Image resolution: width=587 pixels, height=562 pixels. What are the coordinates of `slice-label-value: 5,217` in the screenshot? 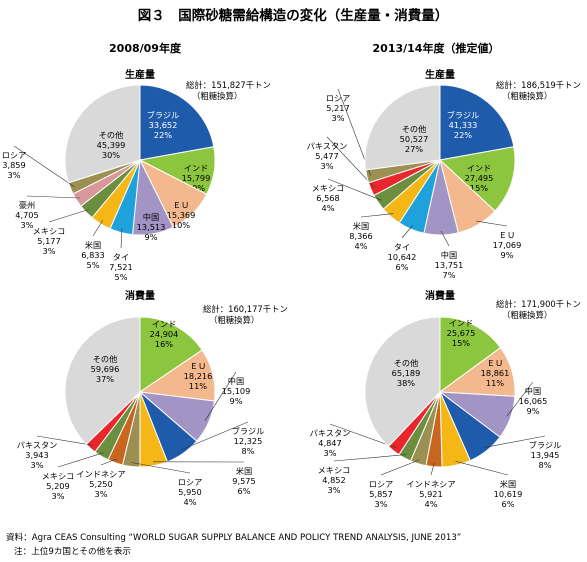 It's located at (337, 108).